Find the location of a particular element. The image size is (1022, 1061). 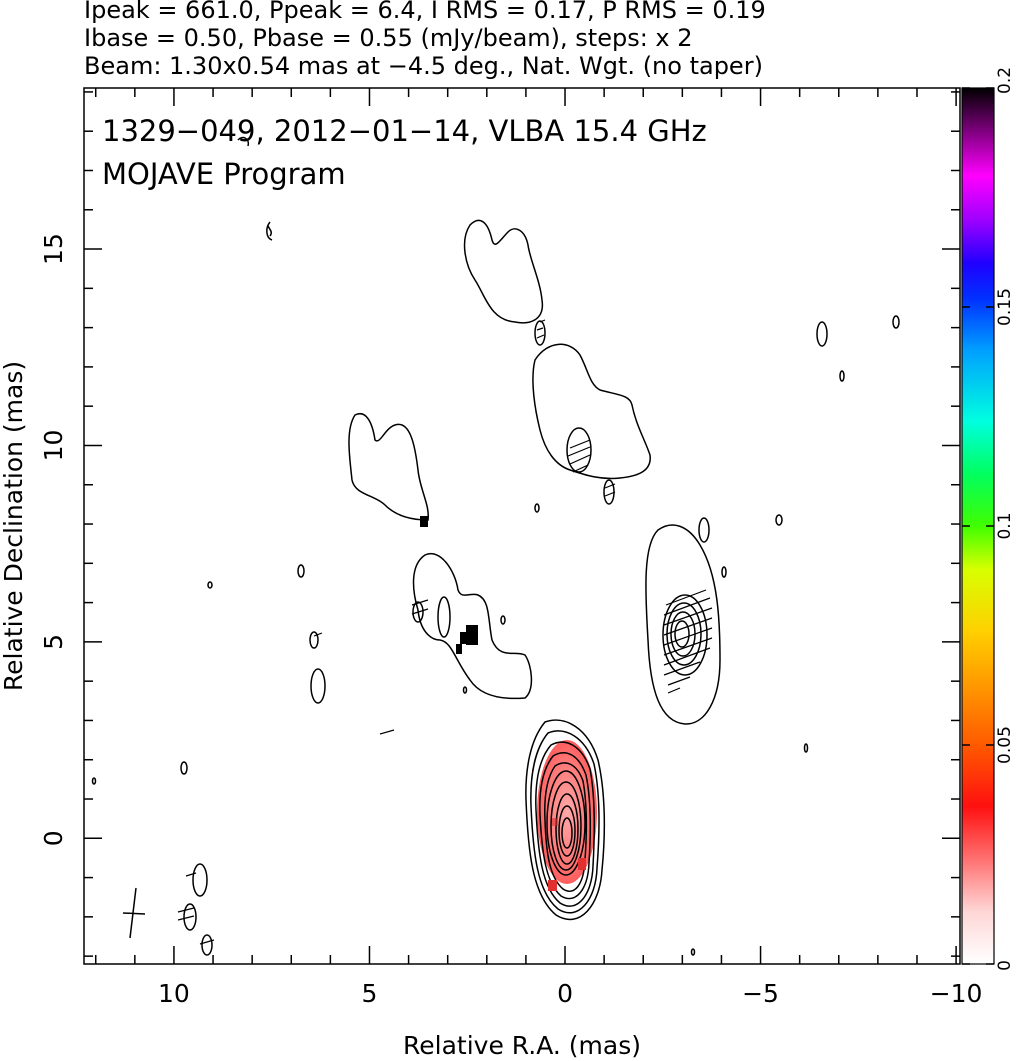

beam-cross is located at coordinates (134, 913).